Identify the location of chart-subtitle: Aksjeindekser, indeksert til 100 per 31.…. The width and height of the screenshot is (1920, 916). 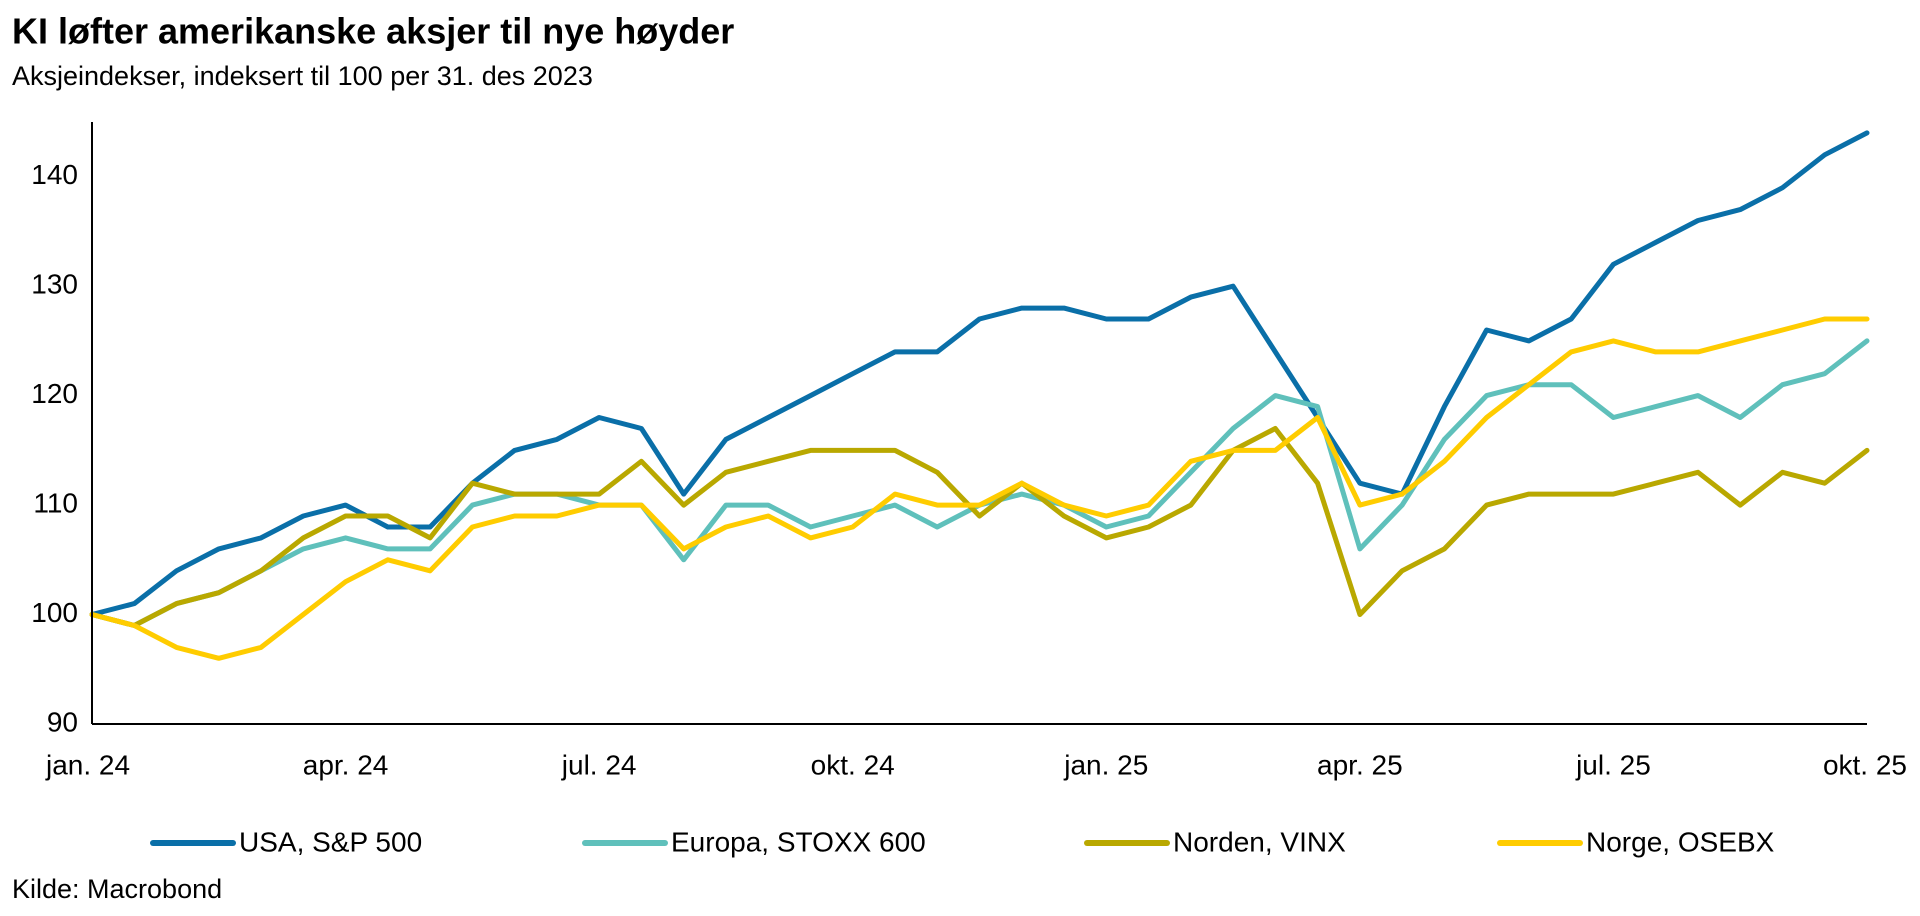
(302, 76).